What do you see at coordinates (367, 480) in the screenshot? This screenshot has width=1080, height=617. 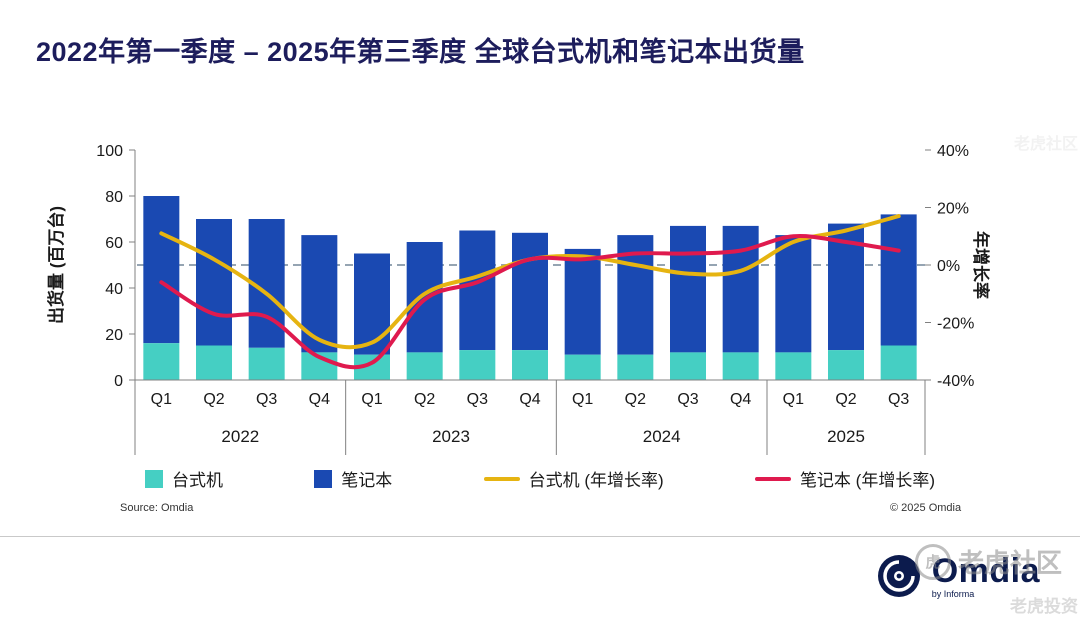 I see `legend-label-notebook: 笔记本` at bounding box center [367, 480].